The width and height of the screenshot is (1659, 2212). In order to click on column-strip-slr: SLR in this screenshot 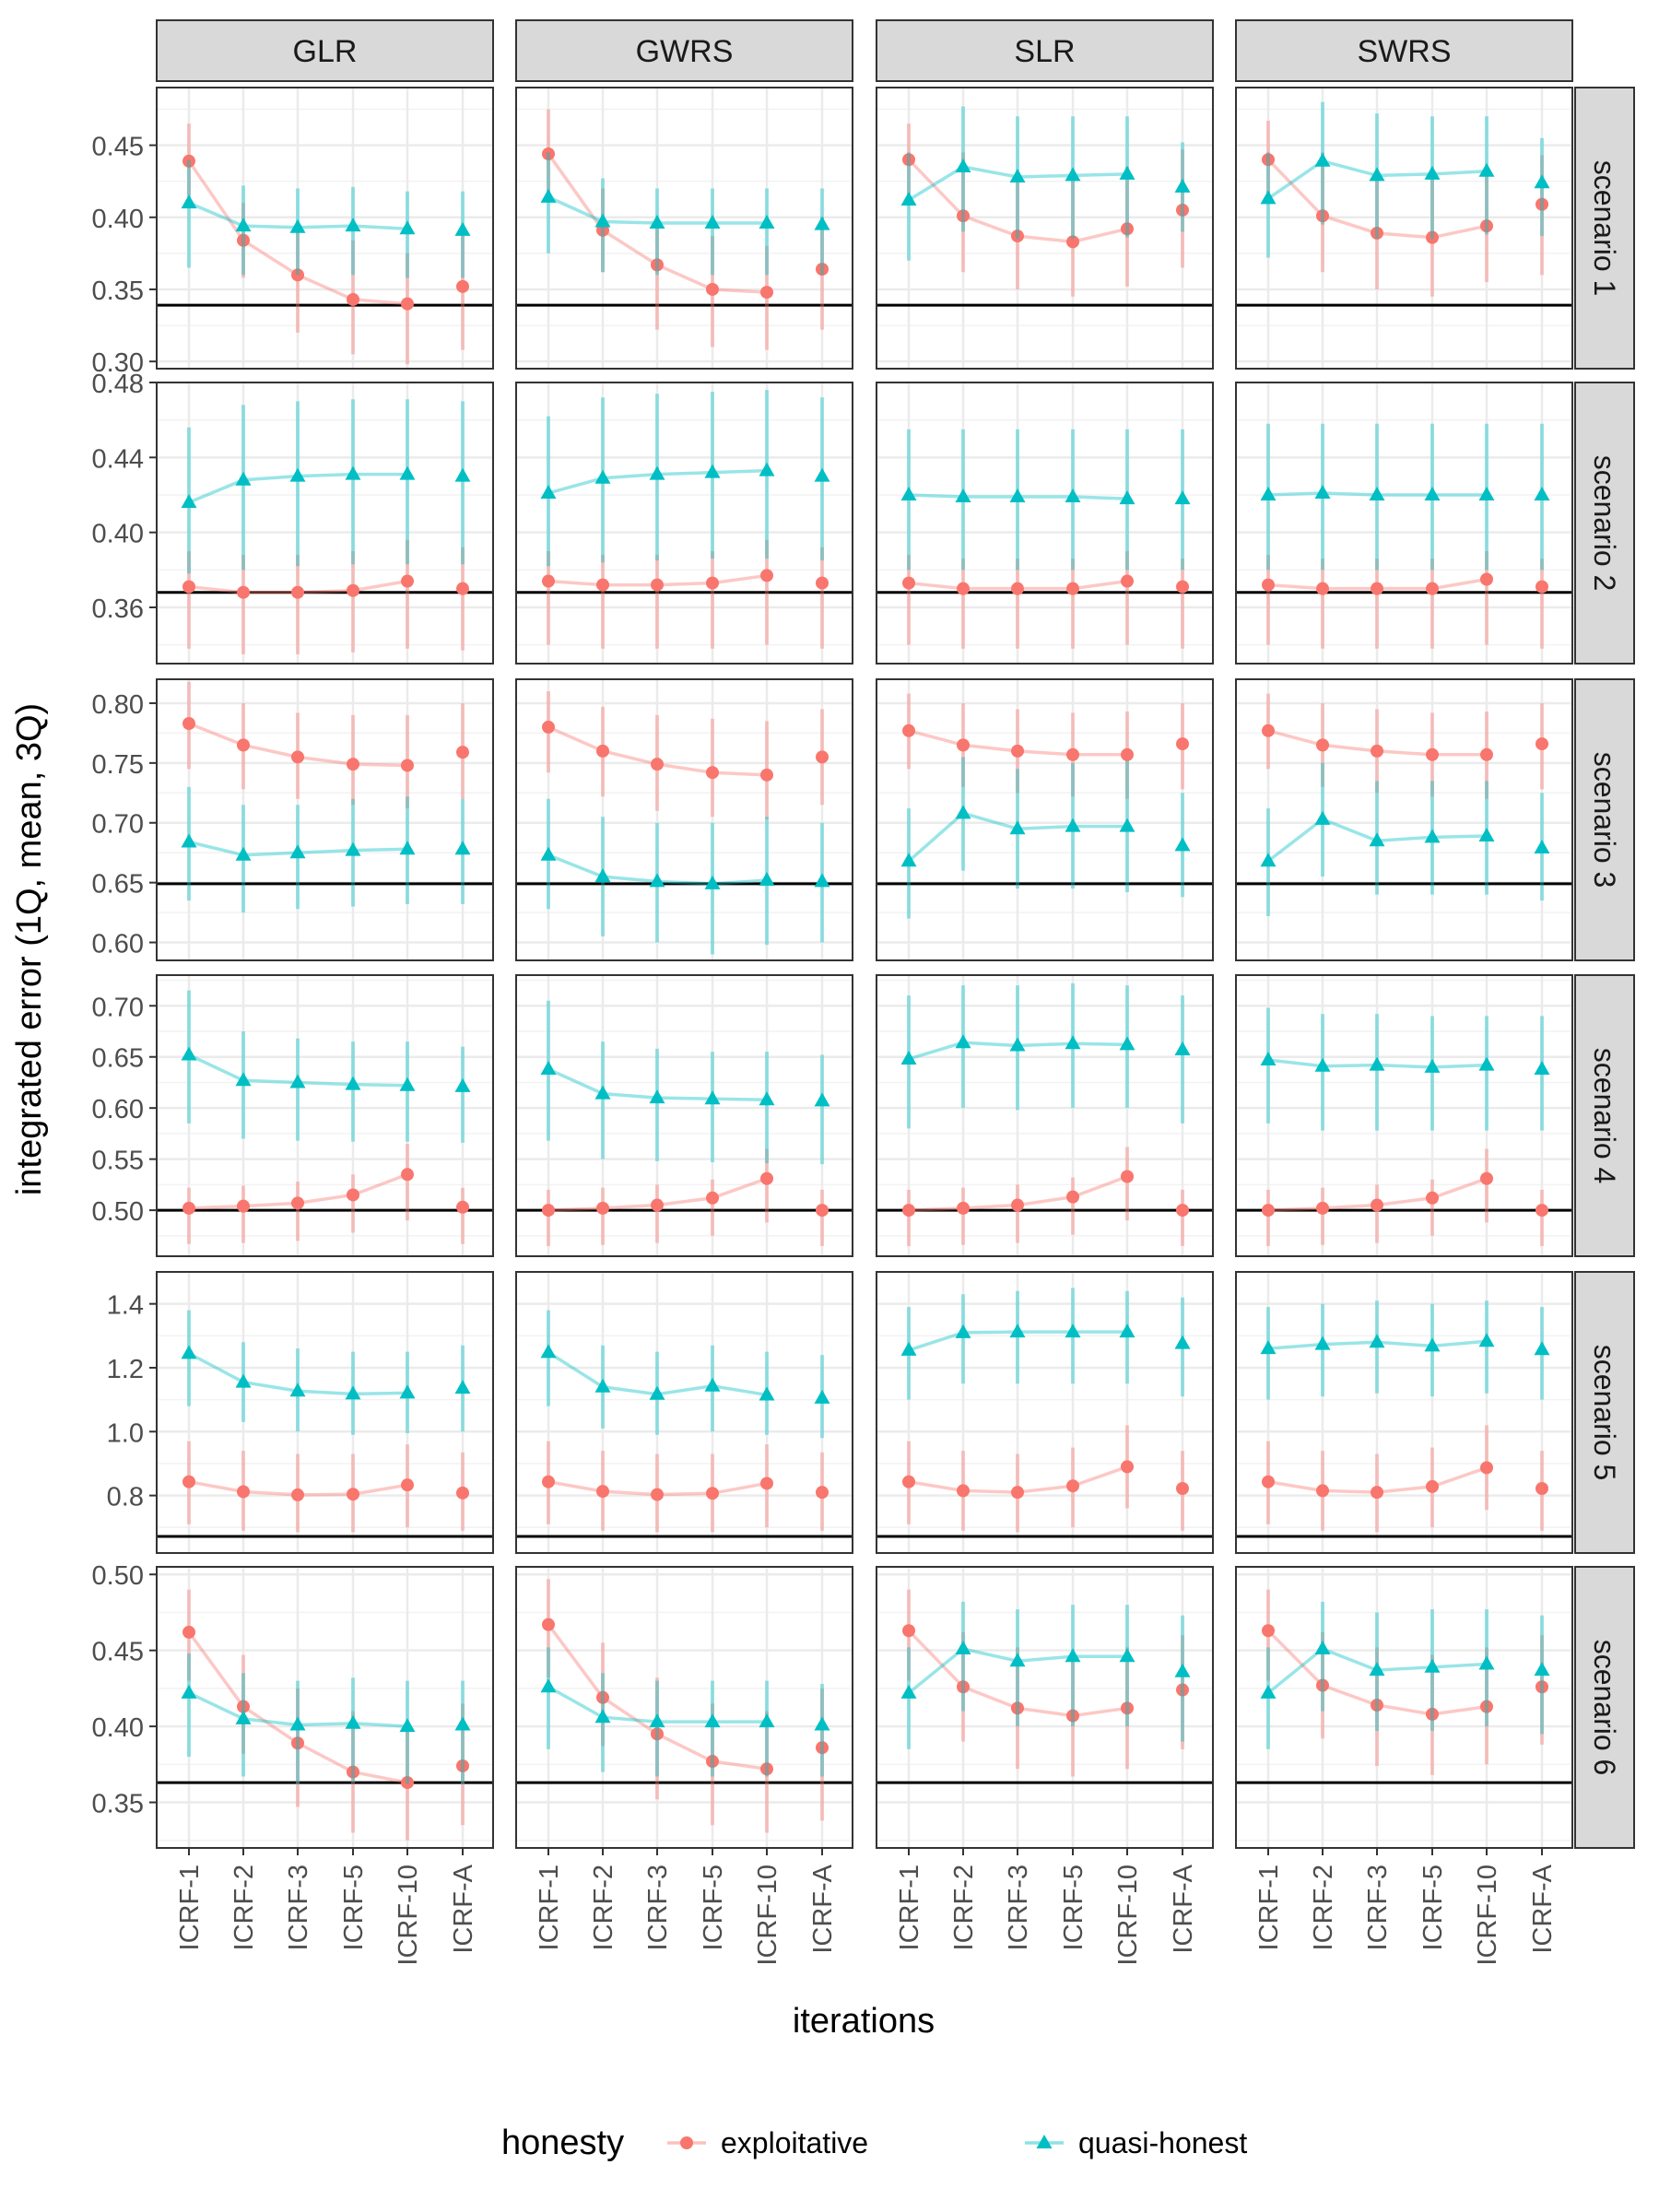, I will do `click(1045, 50)`.